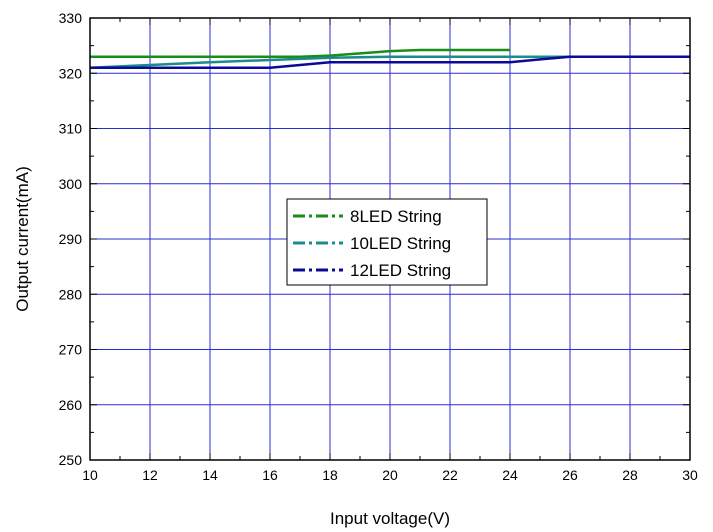 This screenshot has width=713, height=532. What do you see at coordinates (71, 73) in the screenshot?
I see `y-tick-label: 320` at bounding box center [71, 73].